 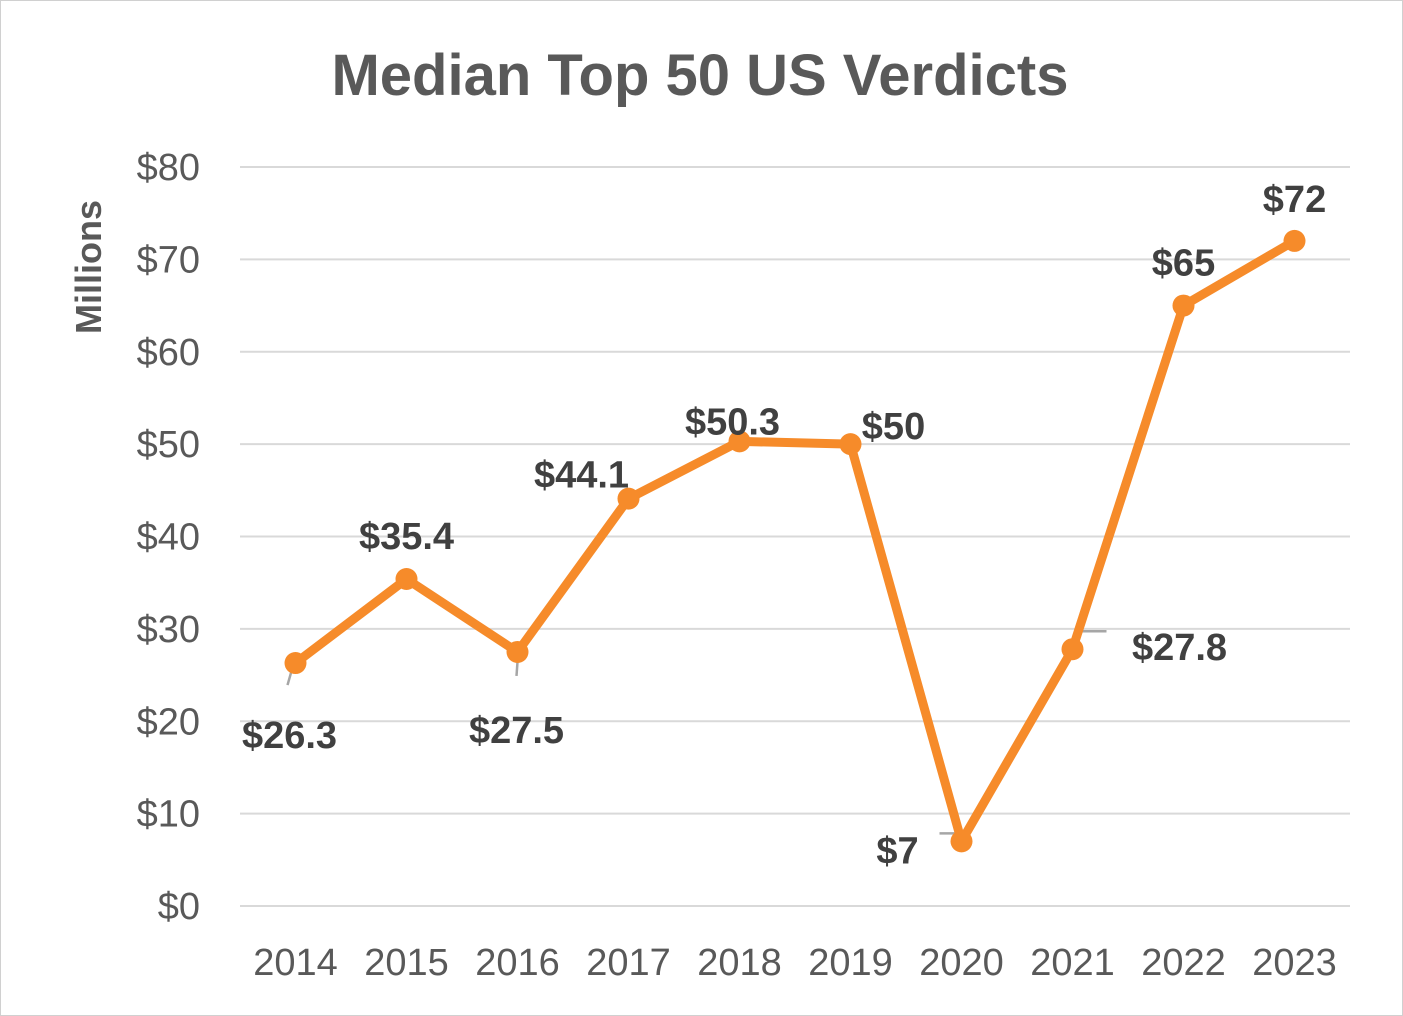 I want to click on y-tick-label: $0, so click(x=179, y=907).